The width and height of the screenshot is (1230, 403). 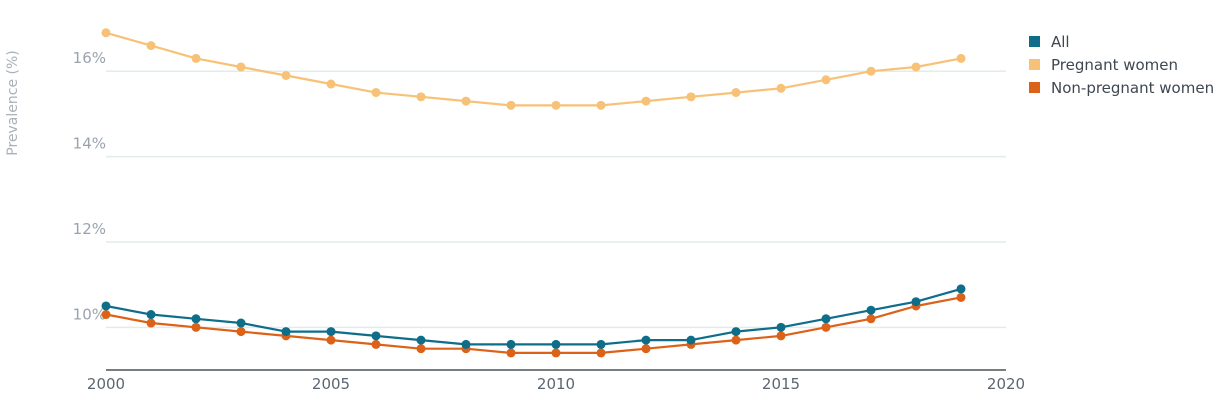 I want to click on legend: All Pregnant women Non-pregnant women, so click(x=1121, y=65).